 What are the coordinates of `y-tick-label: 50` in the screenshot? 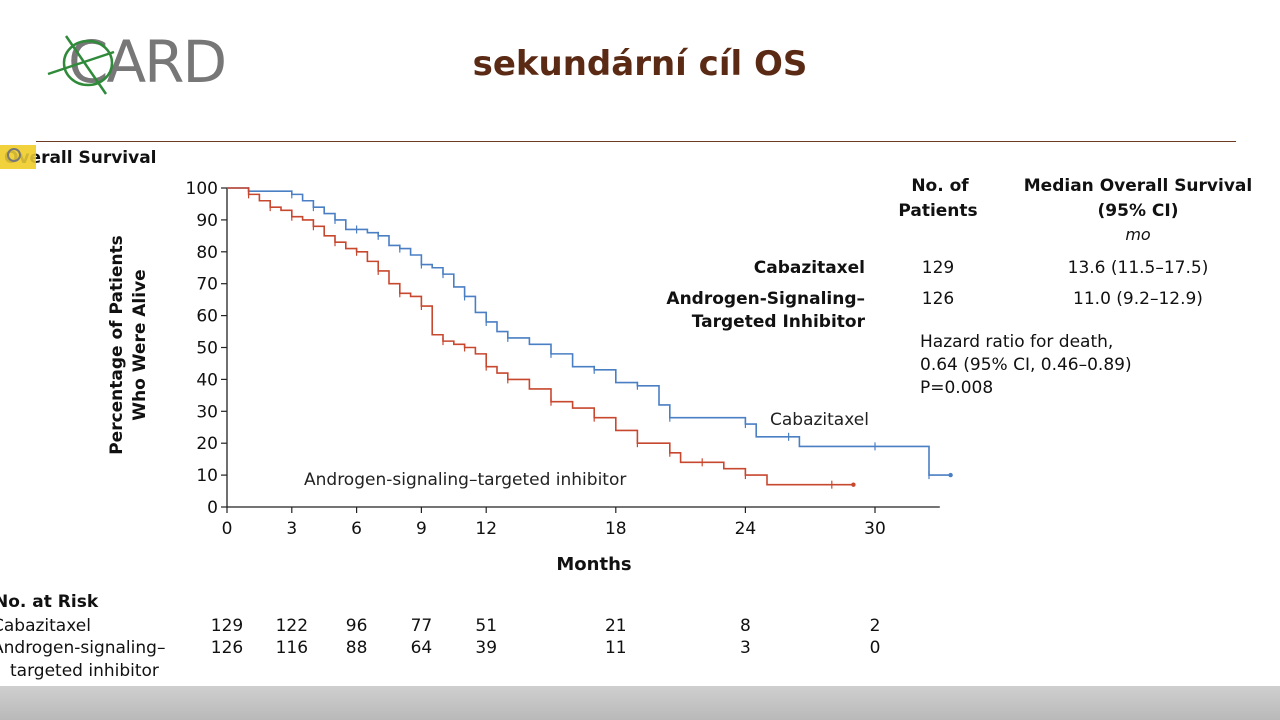 It's located at (207, 349).